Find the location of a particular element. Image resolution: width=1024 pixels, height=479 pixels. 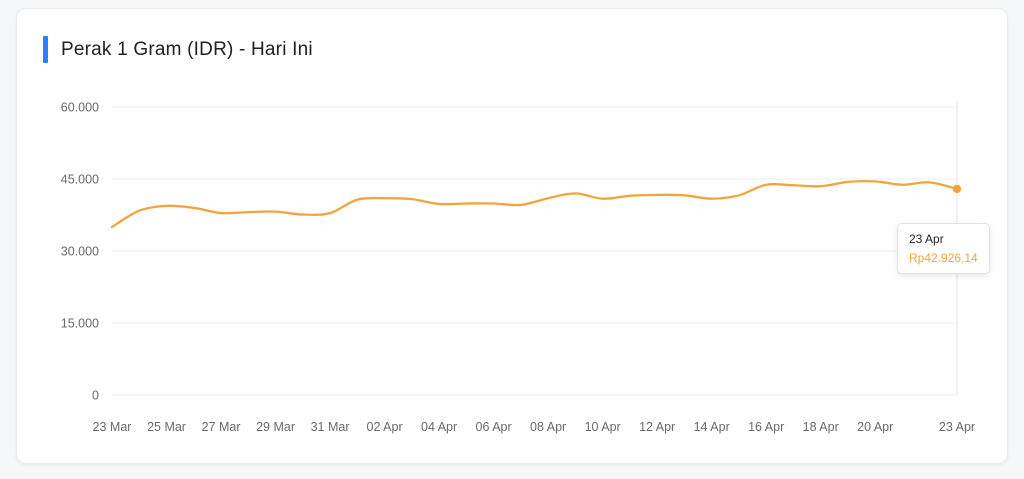

svg-text: 12 Apr is located at coordinates (657, 427).